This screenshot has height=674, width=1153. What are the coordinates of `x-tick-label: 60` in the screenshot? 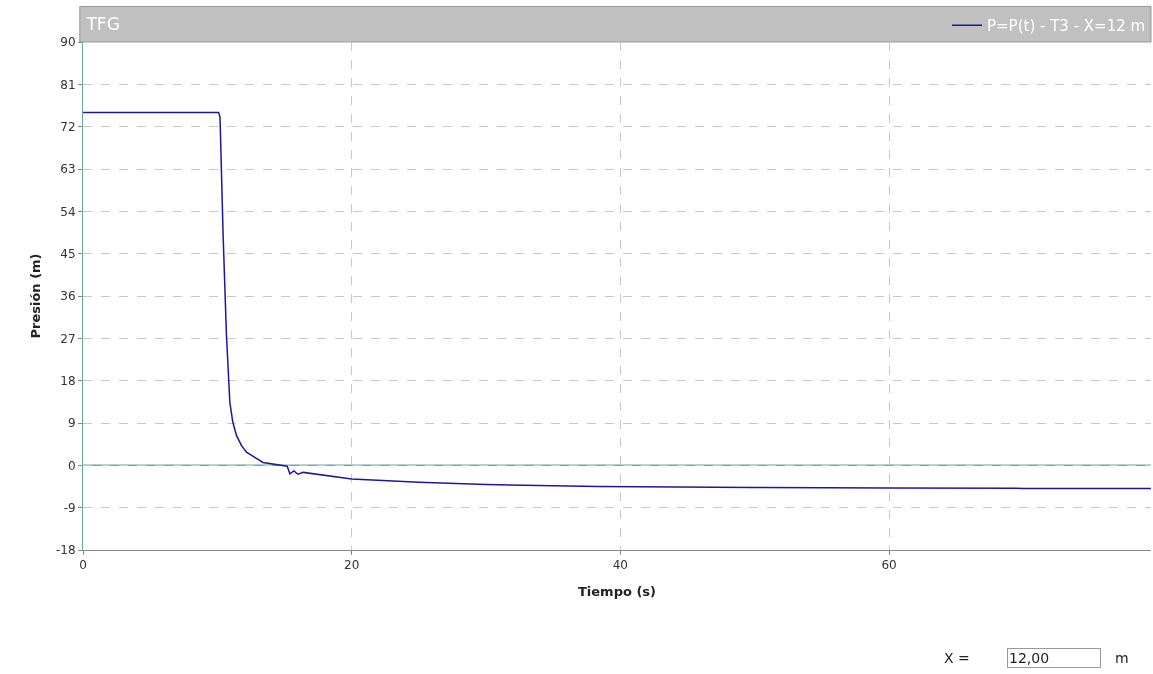 It's located at (889, 565).